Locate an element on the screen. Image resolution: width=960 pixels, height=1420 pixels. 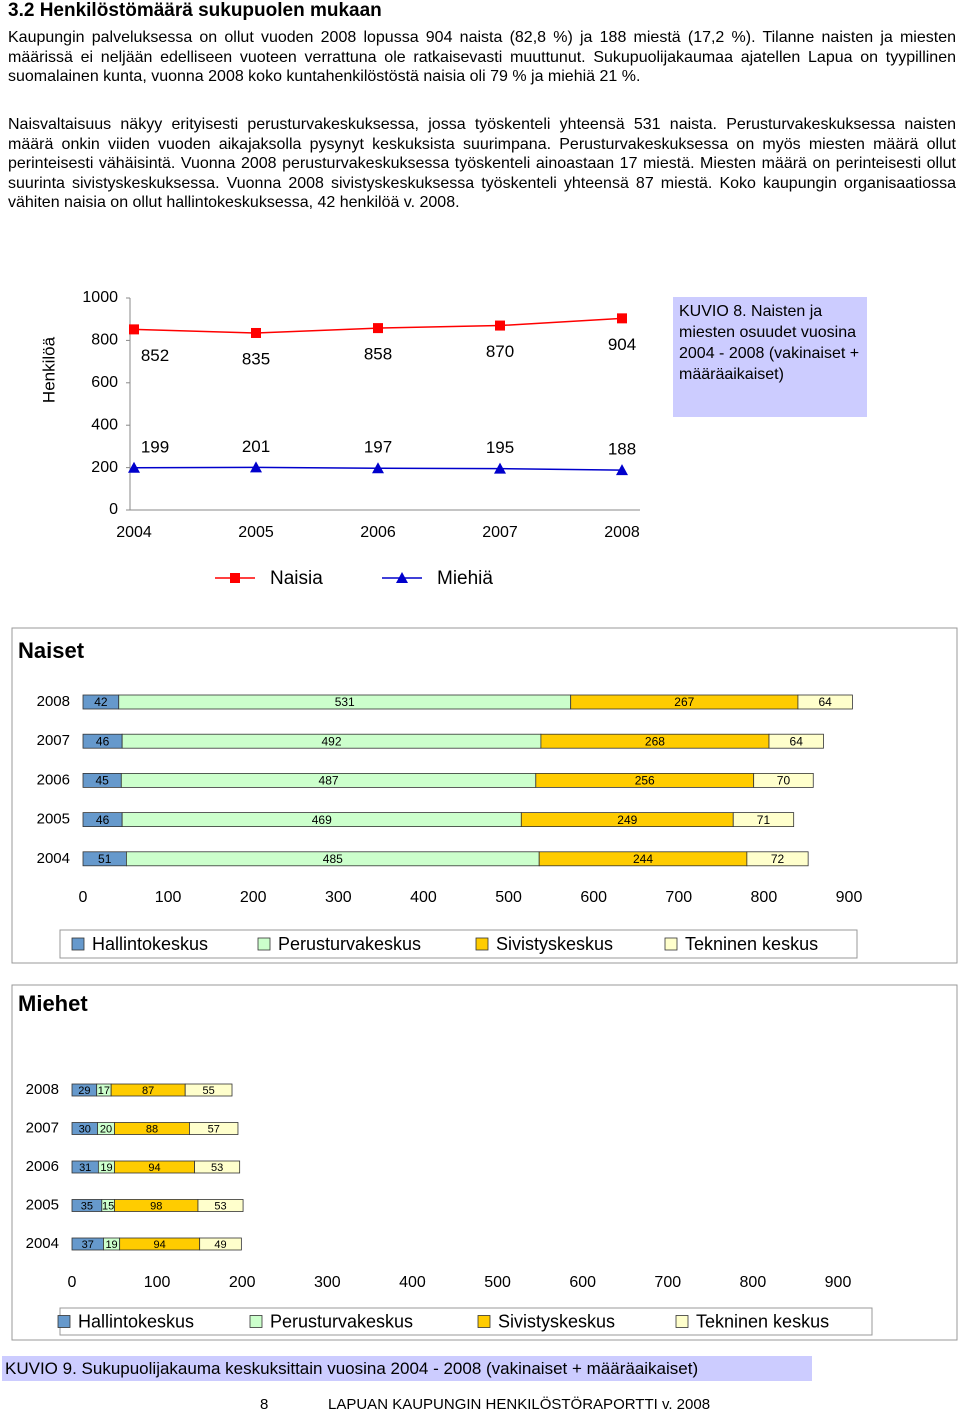
data-label: 53 is located at coordinates (217, 1168).